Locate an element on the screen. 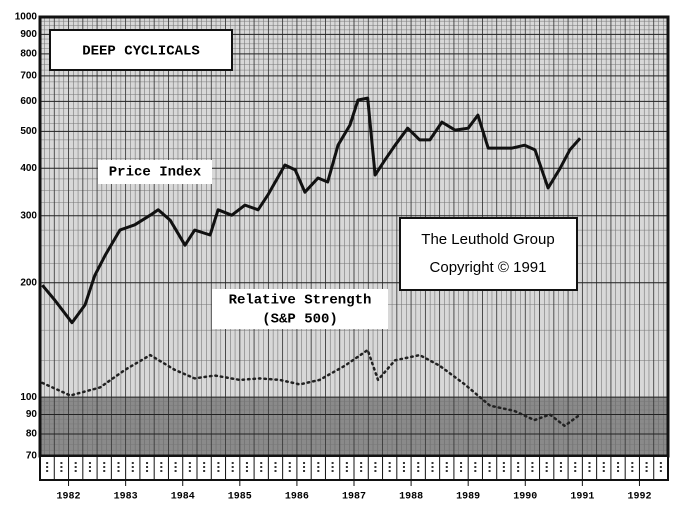 The image size is (684, 511). annotation: Copyright © 1991 is located at coordinates (488, 267).